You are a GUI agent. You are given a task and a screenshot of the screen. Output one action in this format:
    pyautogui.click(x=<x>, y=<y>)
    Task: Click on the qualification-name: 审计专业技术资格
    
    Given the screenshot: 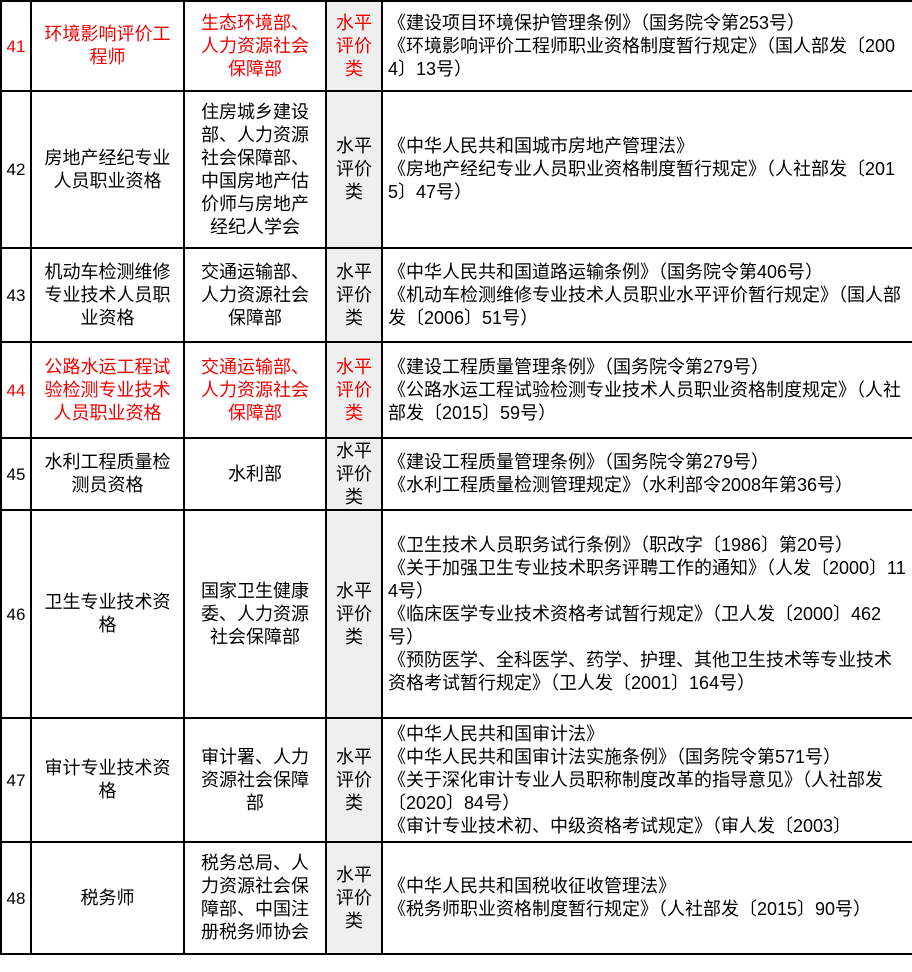 What is the action you would take?
    pyautogui.click(x=107, y=780)
    